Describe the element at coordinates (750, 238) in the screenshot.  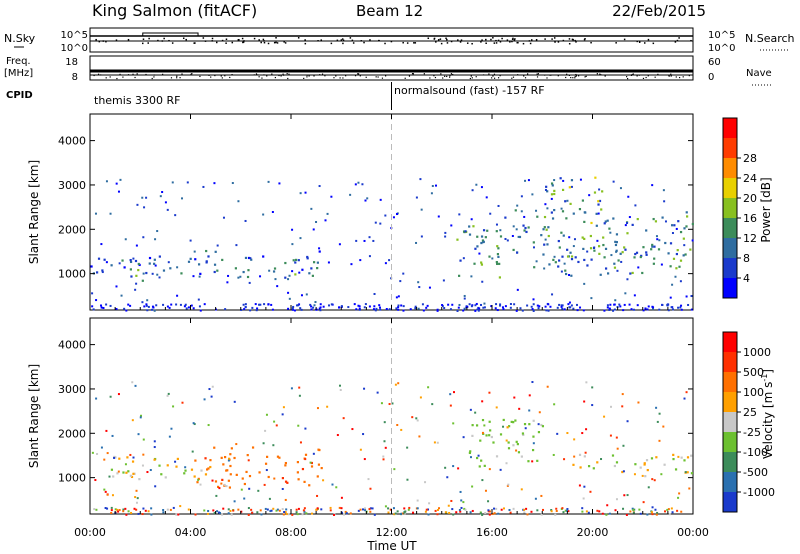
I see `colorbar-tick-label: 12` at that location.